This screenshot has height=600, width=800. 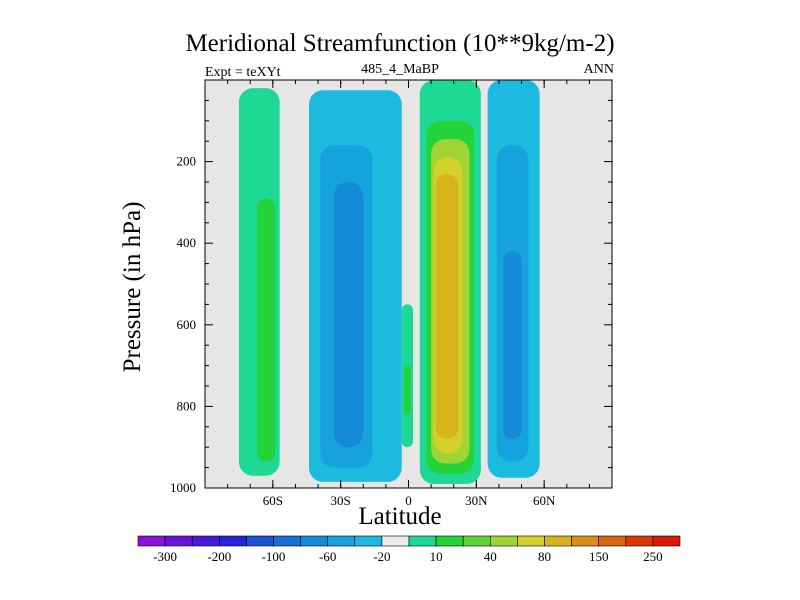 What do you see at coordinates (400, 69) in the screenshot?
I see `time-label: 485_4_MaBP` at bounding box center [400, 69].